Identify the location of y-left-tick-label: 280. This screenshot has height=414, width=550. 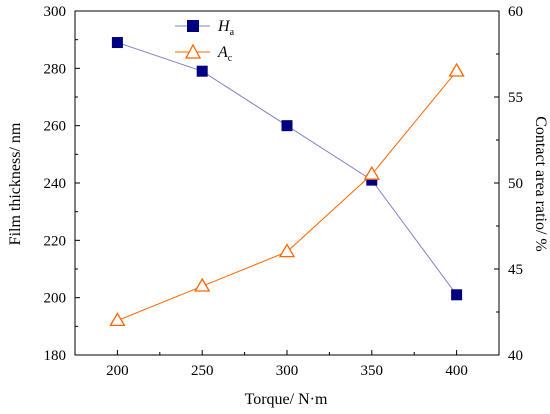
(55, 69).